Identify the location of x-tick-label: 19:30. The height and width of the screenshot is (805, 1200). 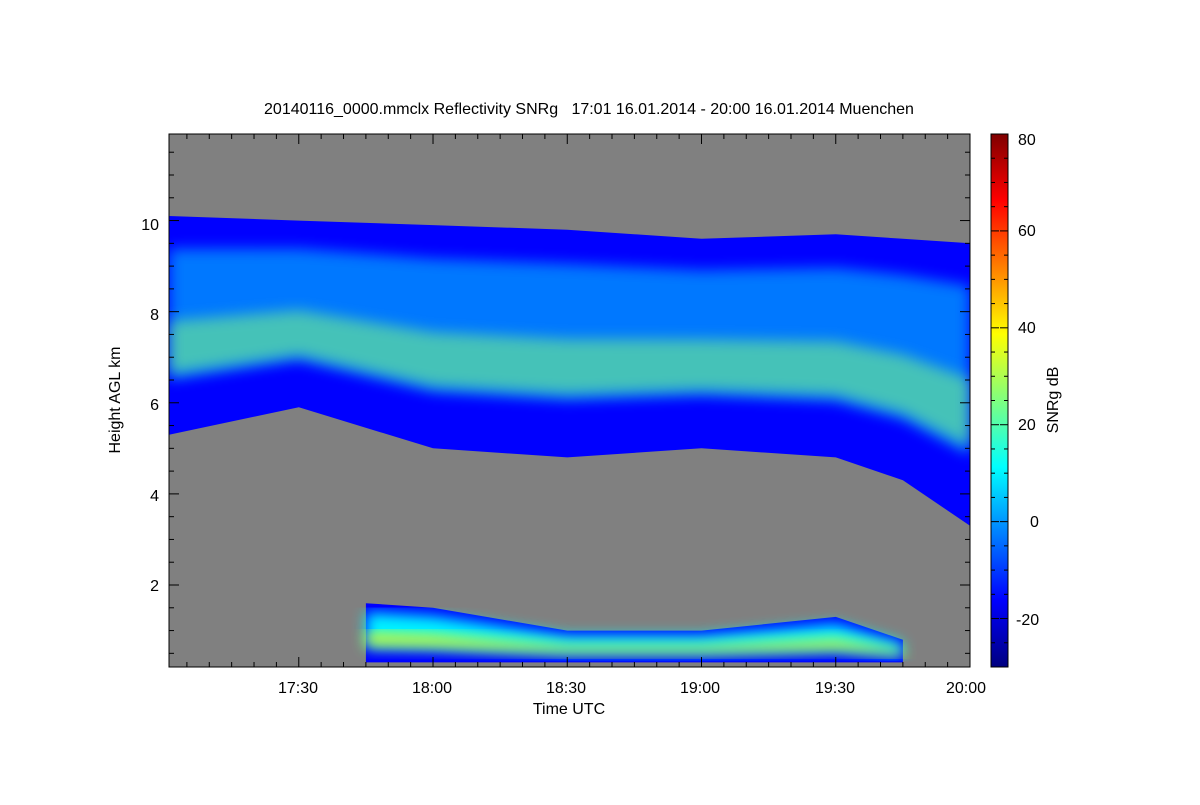
(835, 688).